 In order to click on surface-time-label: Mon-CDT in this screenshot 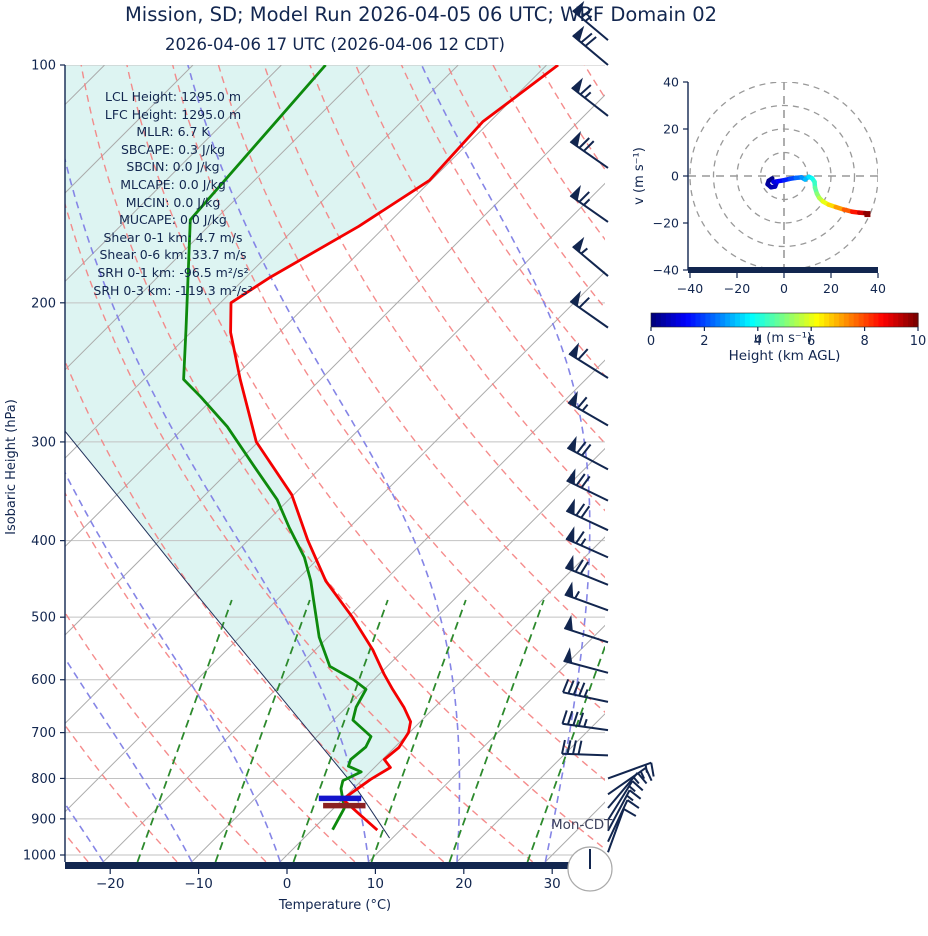, I will do `click(582, 825)`.